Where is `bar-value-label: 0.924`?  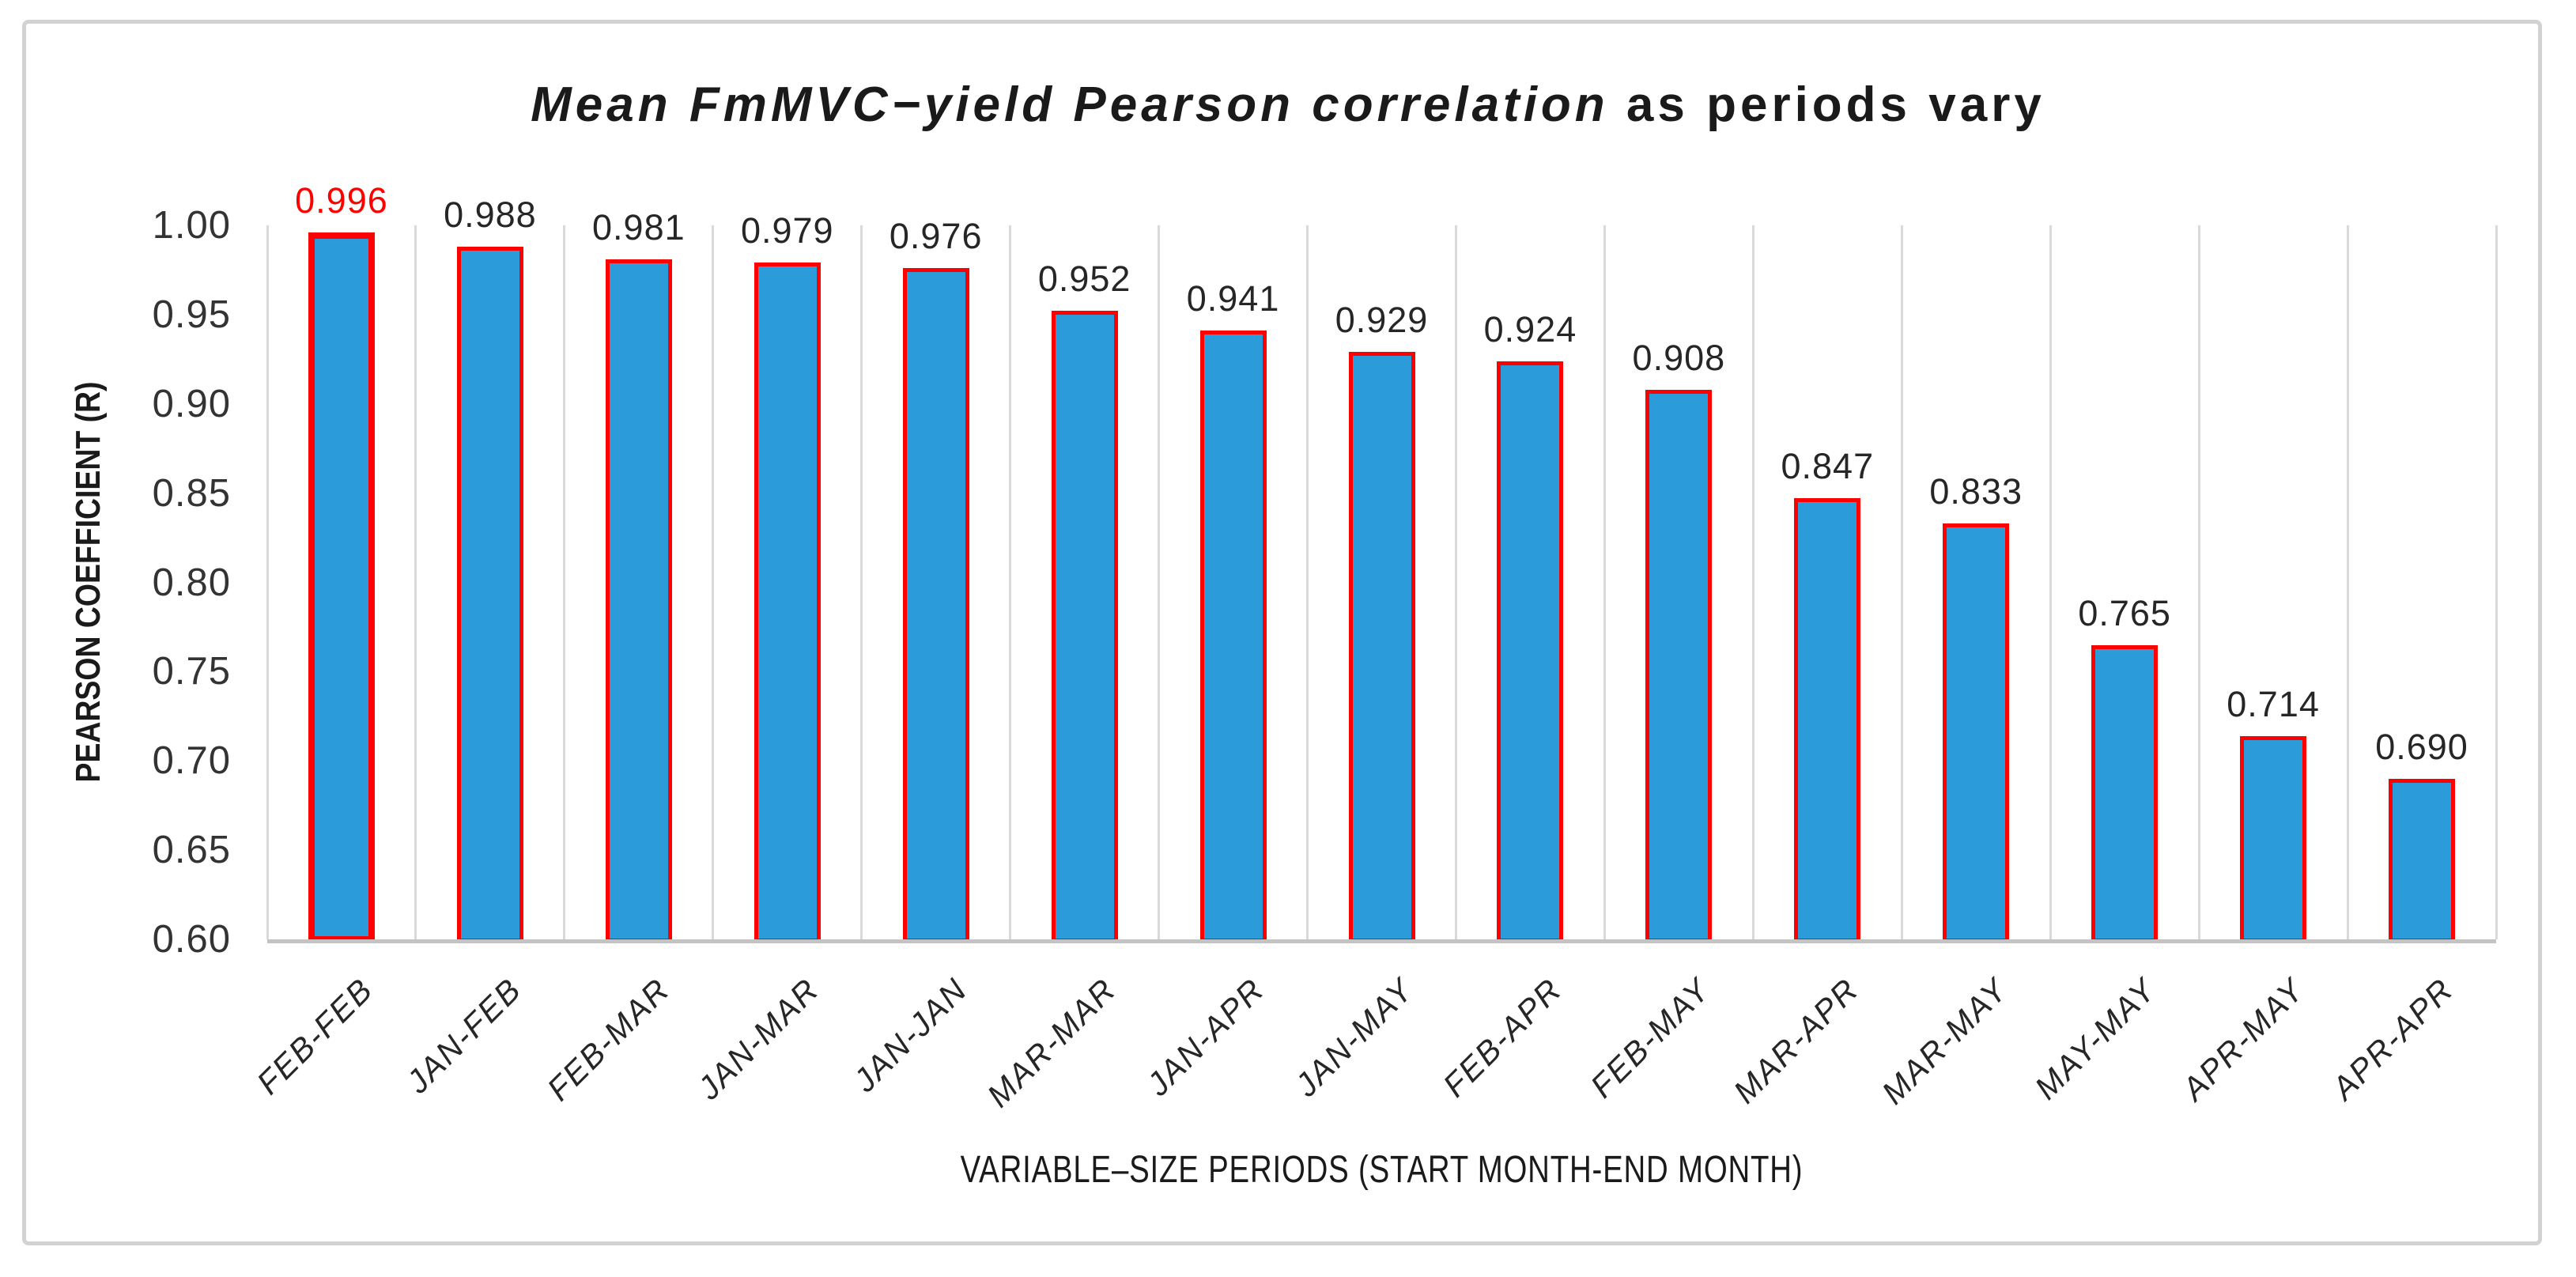
bar-value-label: 0.924 is located at coordinates (1530, 328).